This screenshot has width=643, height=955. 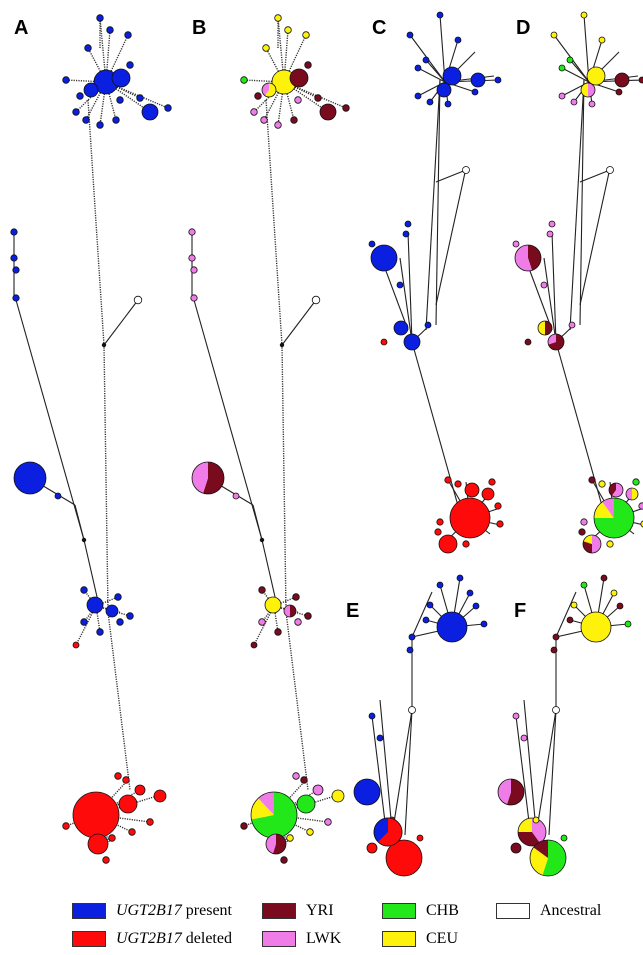 I want to click on haplotype-node-large, so click(x=511, y=792).